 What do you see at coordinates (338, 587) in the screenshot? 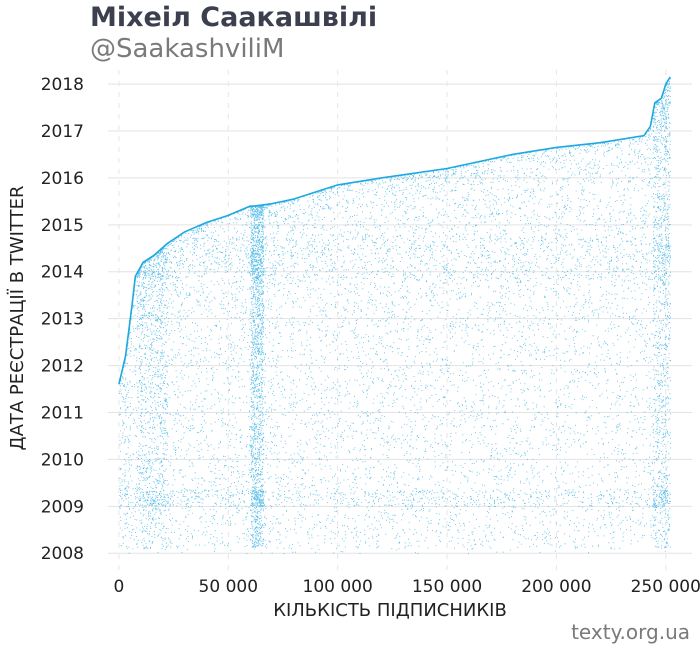
I see `x-tick-label: 100 000` at bounding box center [338, 587].